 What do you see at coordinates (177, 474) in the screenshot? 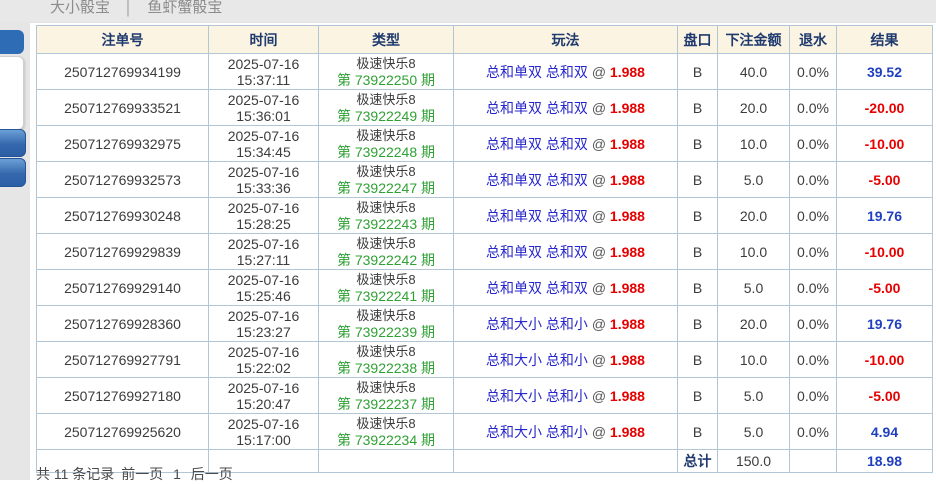
I see `current-page: 1` at bounding box center [177, 474].